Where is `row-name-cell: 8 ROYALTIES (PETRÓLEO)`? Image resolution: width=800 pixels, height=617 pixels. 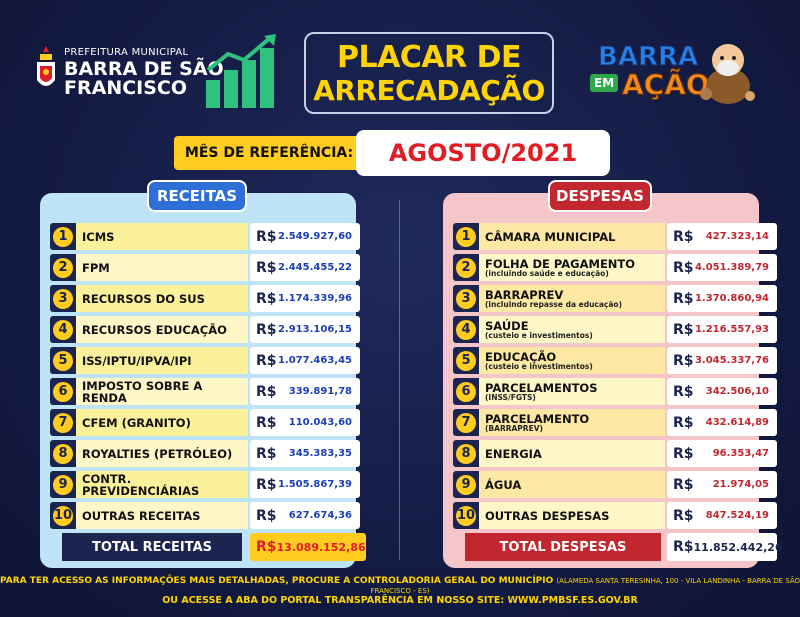 row-name-cell: 8 ROYALTIES (PETRÓLEO) is located at coordinates (149, 453).